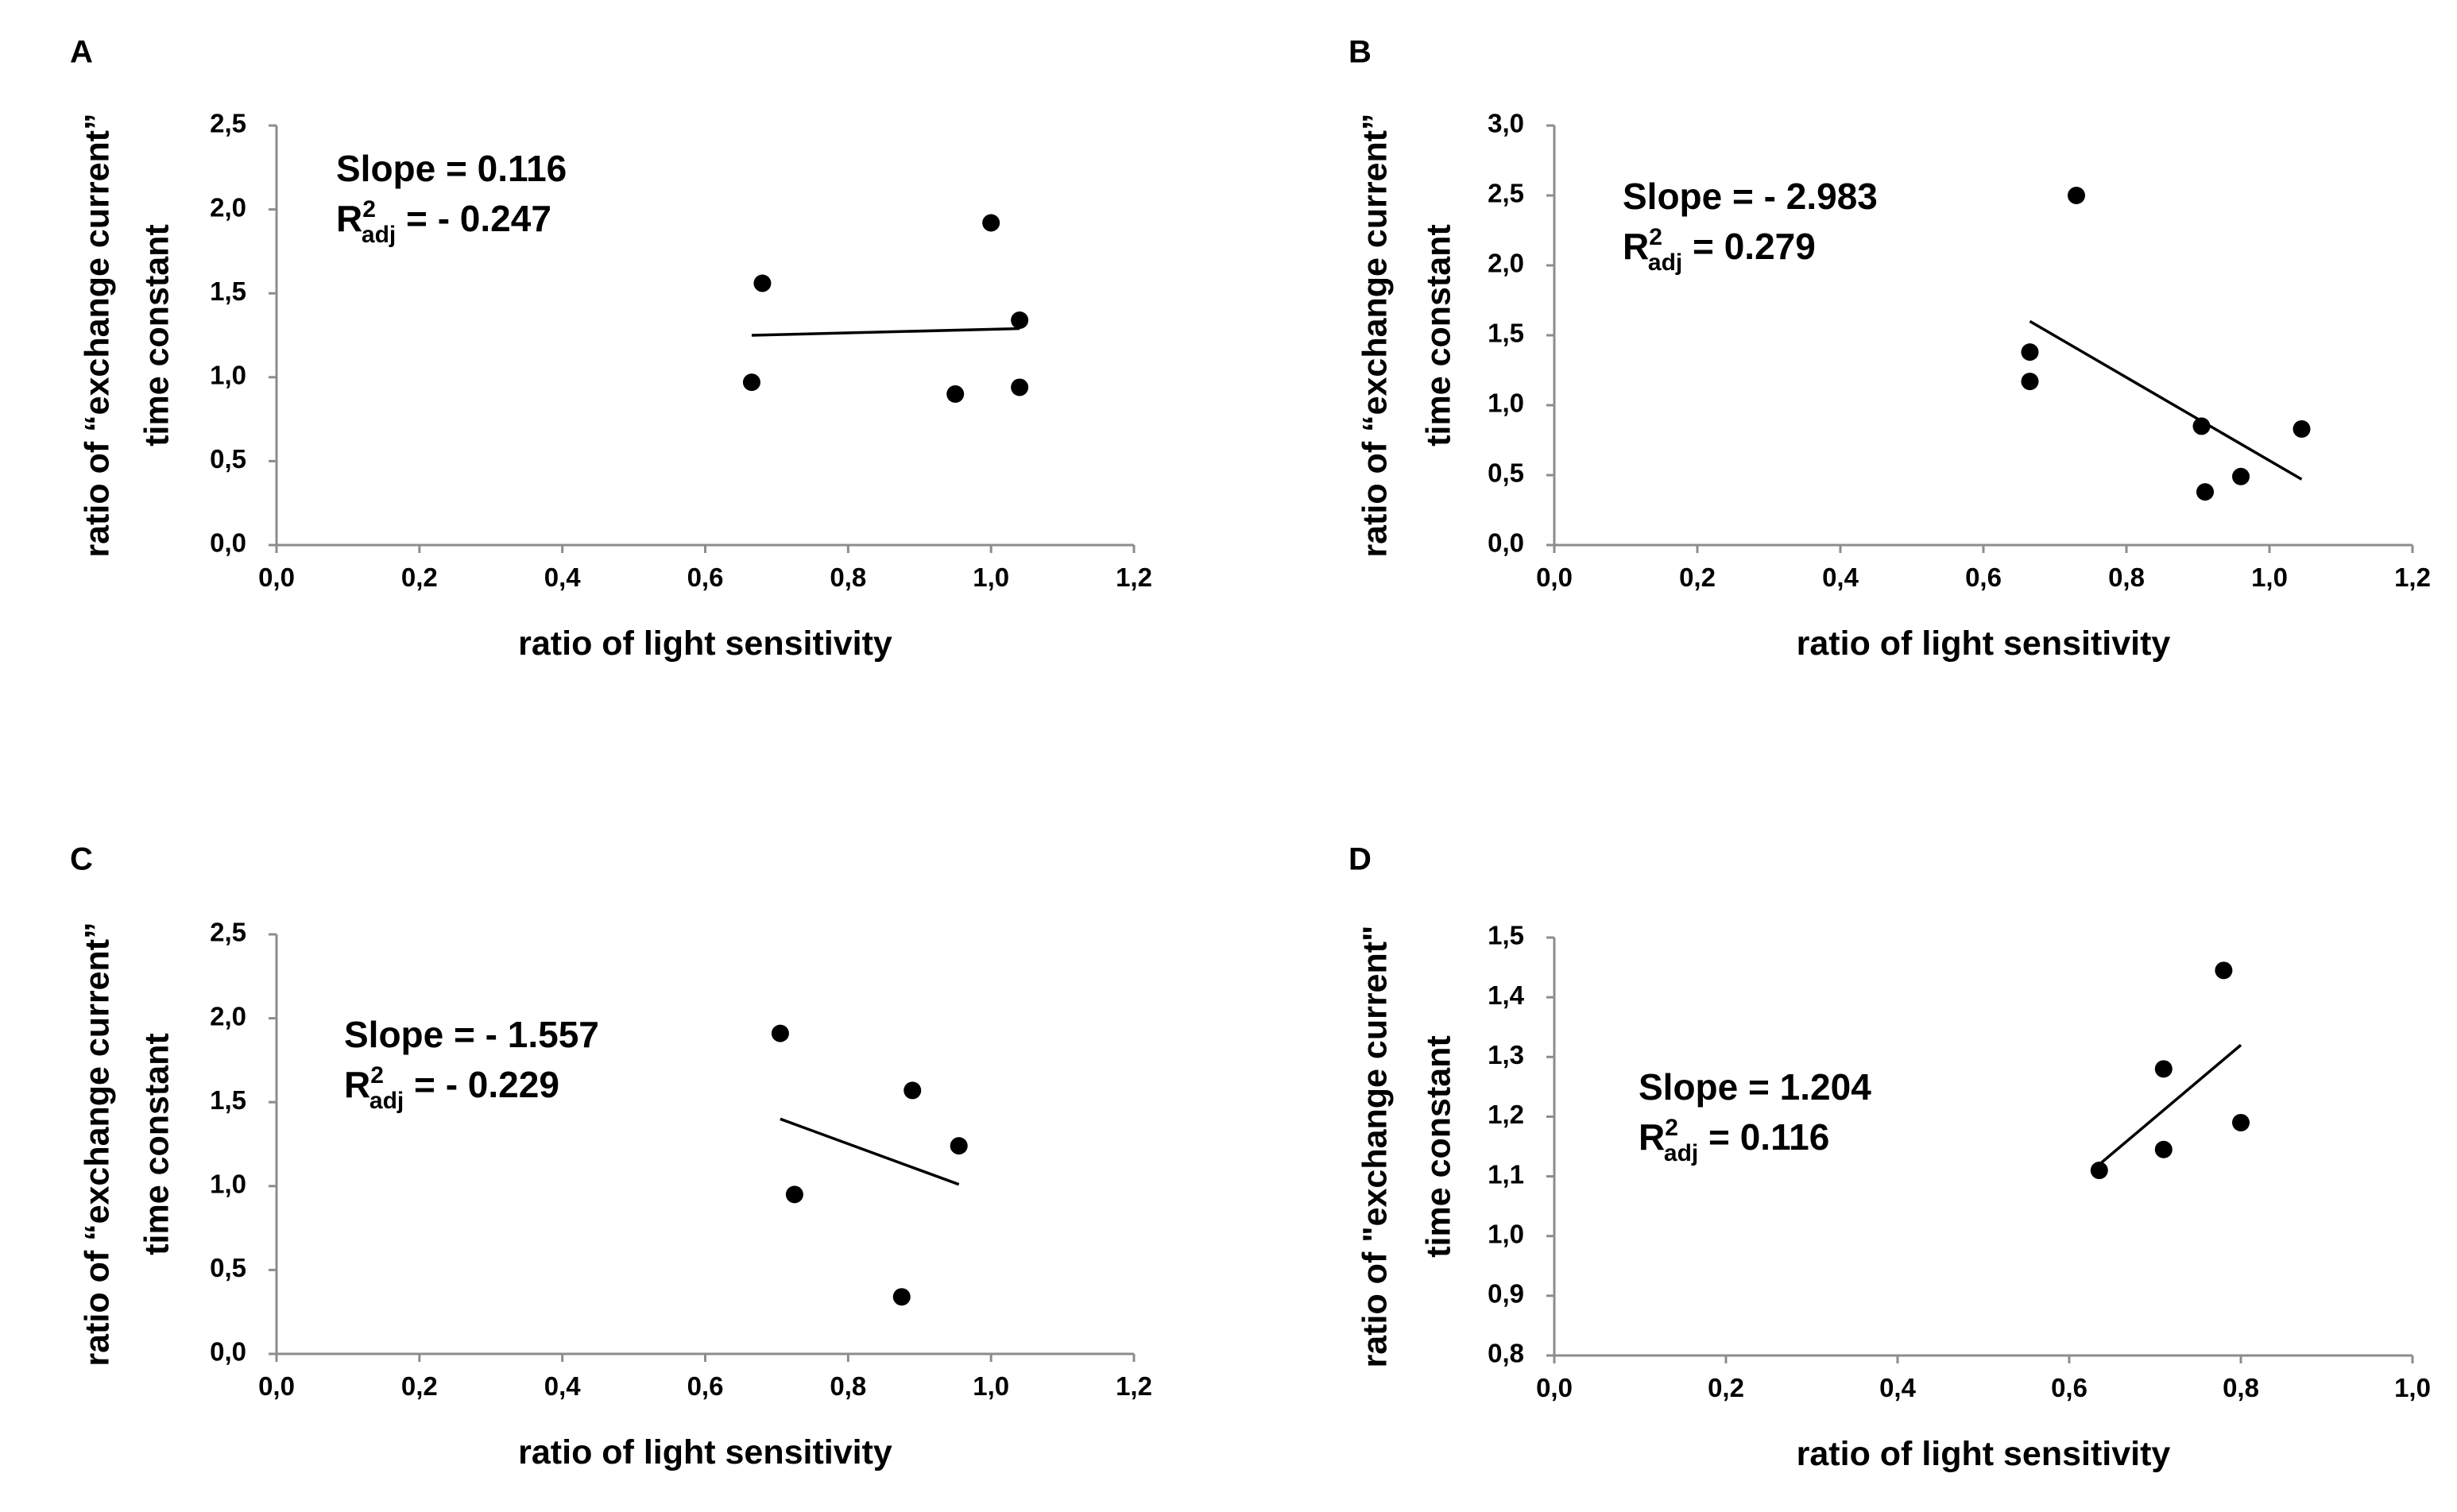  I want to click on slope-annotation: Slope = - 2.983, so click(1750, 196).